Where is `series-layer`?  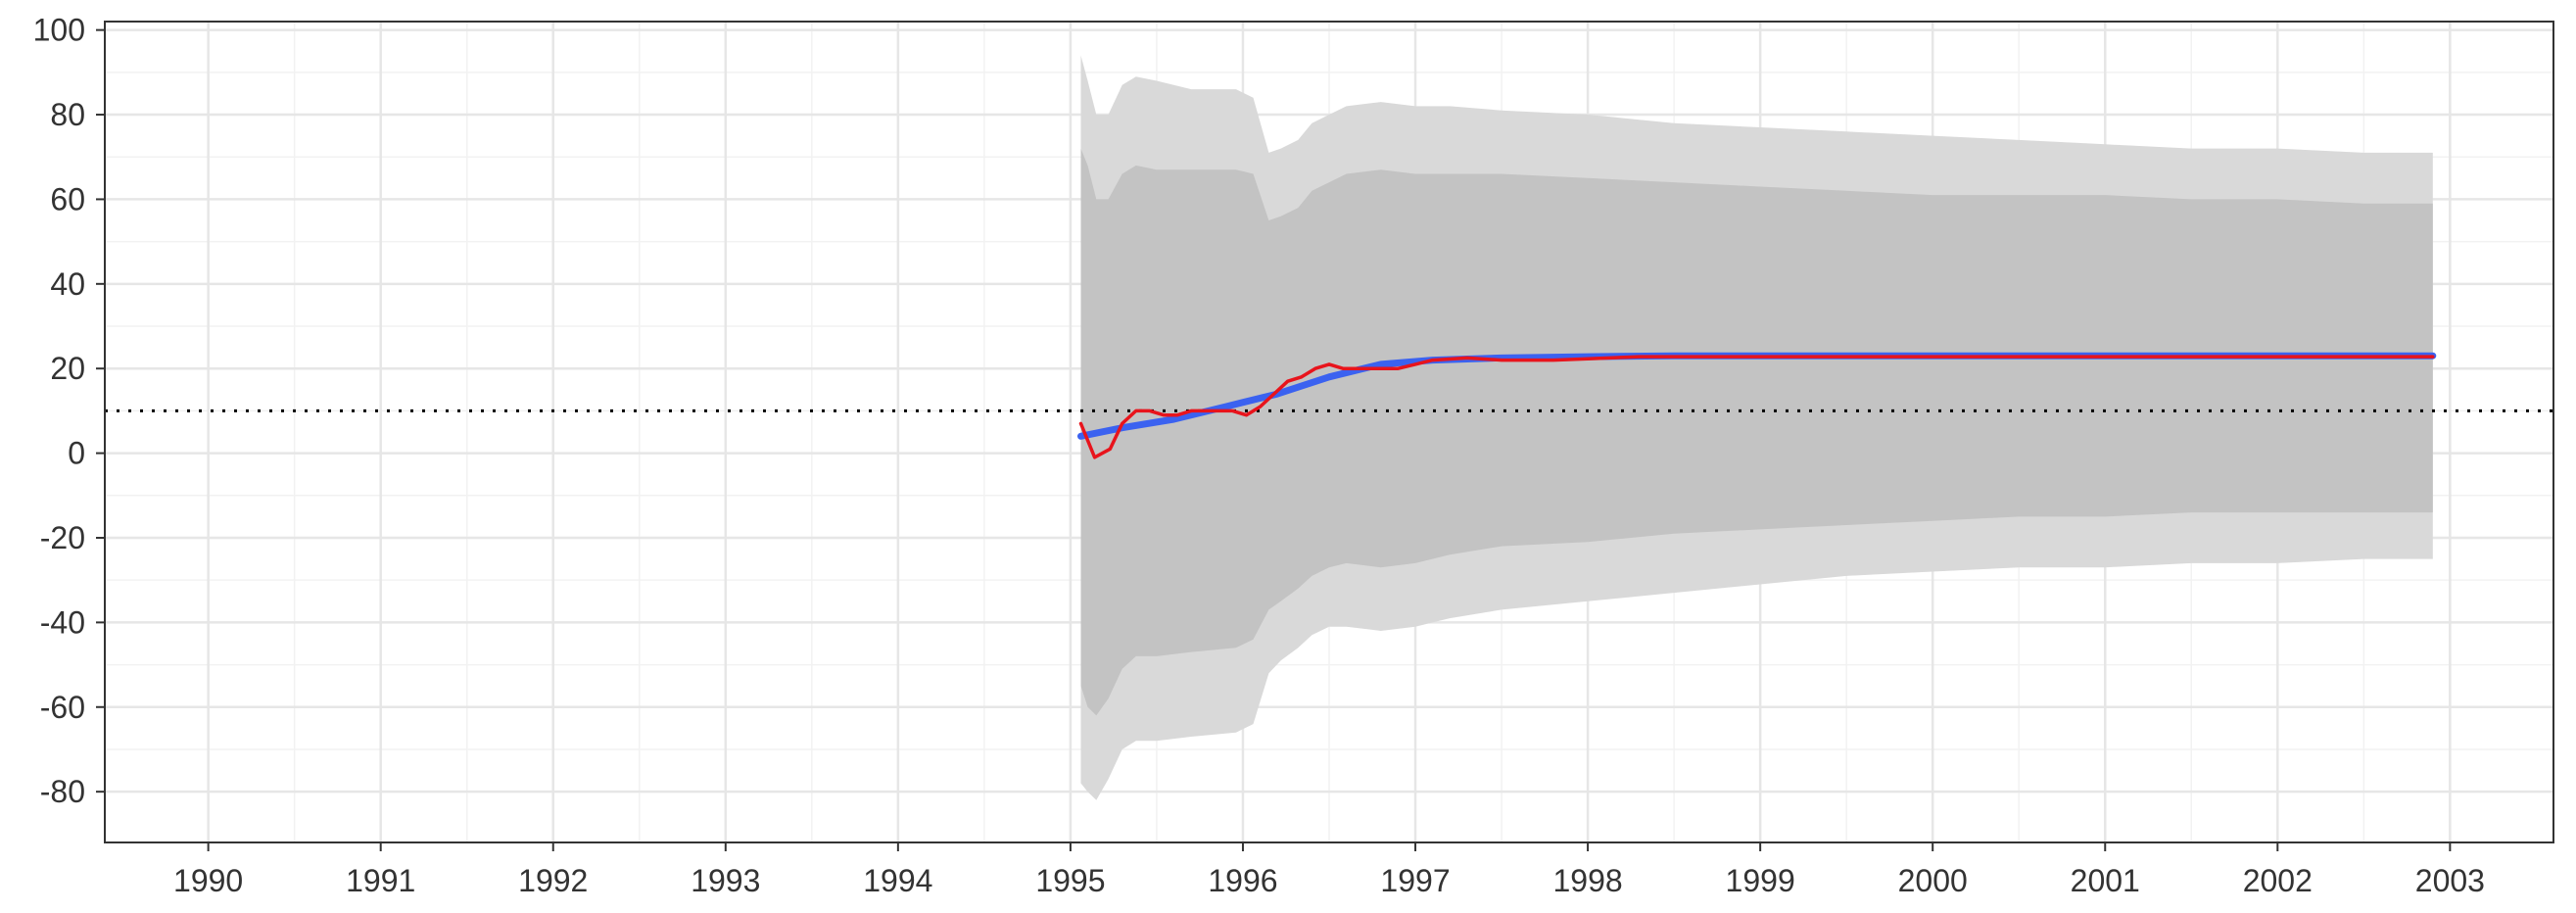 series-layer is located at coordinates (1757, 405).